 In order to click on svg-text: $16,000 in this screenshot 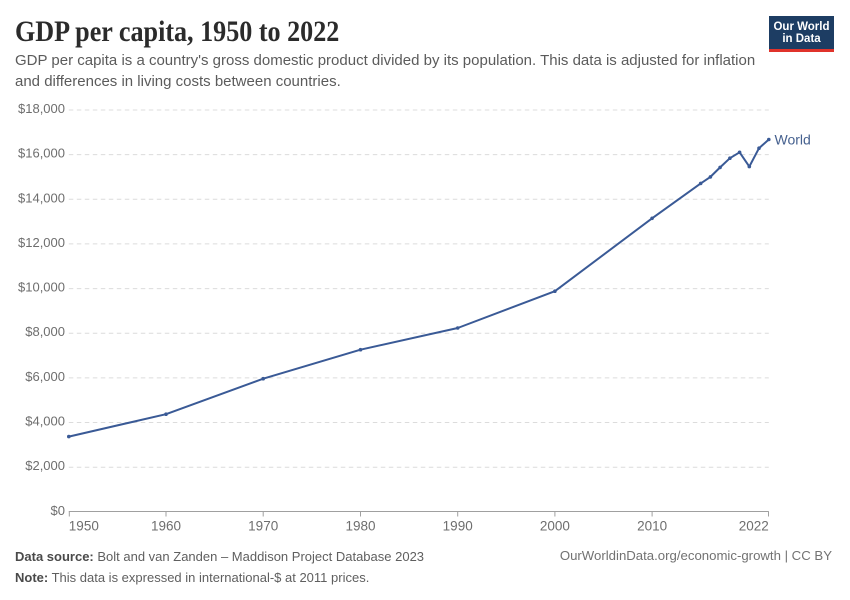, I will do `click(41, 153)`.